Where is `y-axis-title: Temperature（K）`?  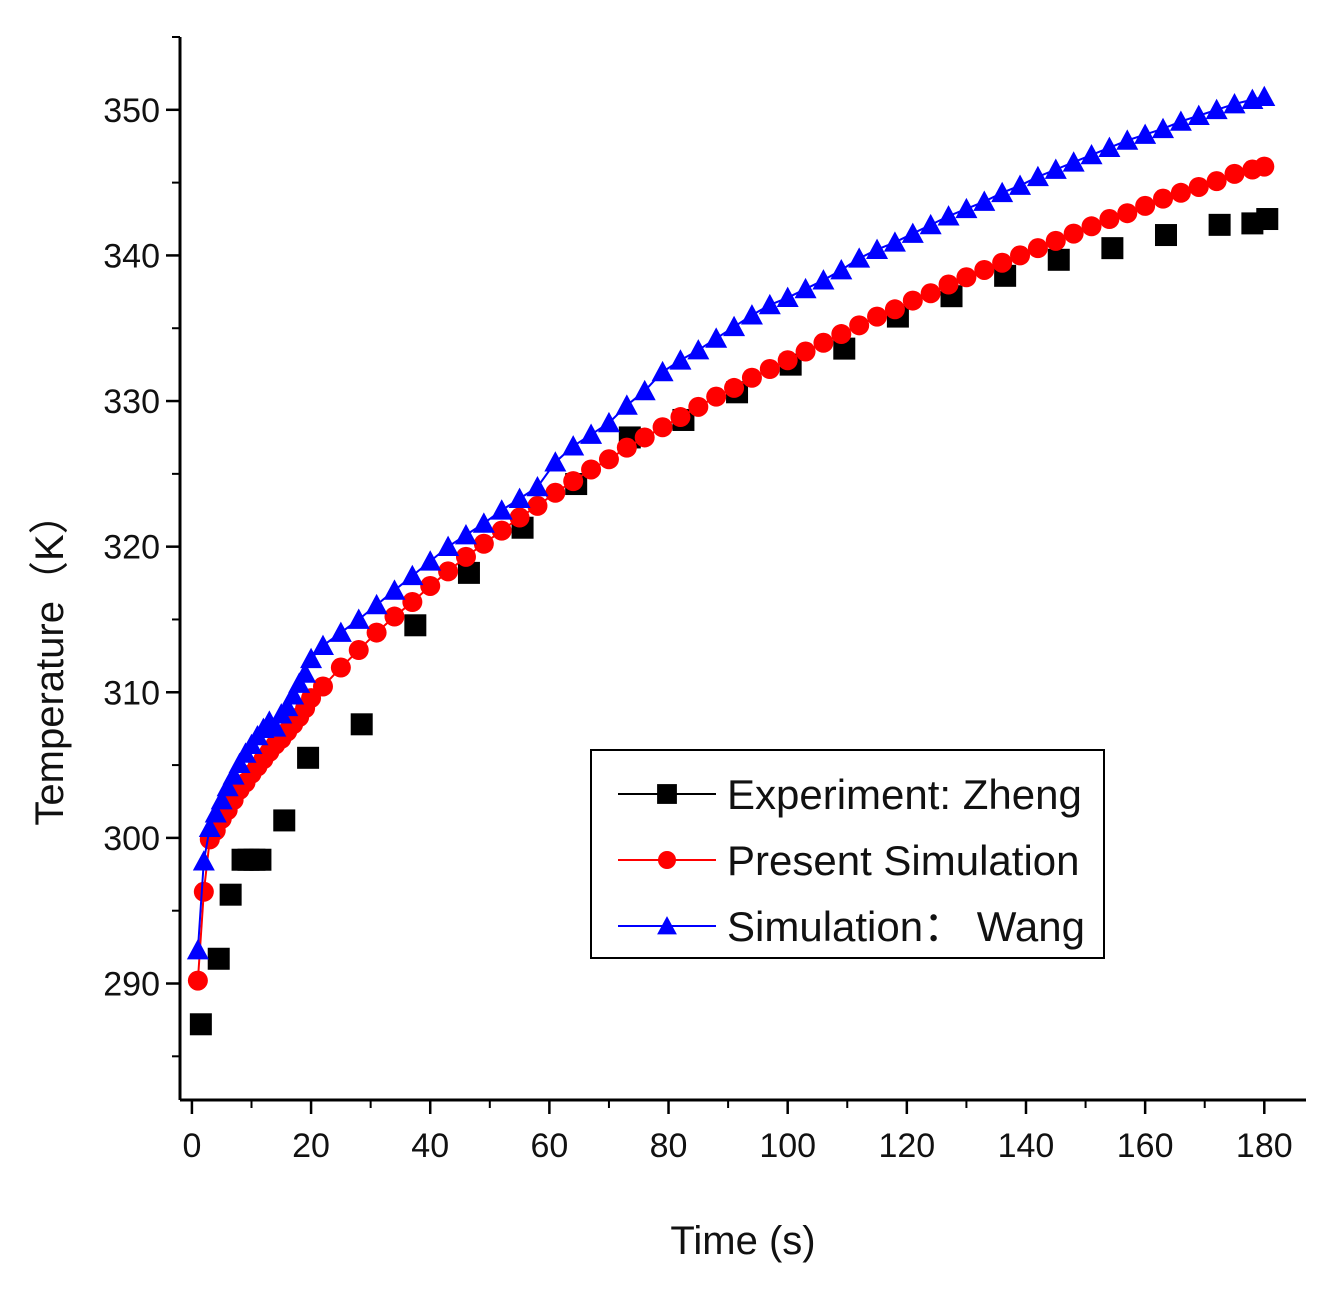 y-axis-title: Temperature（K） is located at coordinates (50, 659).